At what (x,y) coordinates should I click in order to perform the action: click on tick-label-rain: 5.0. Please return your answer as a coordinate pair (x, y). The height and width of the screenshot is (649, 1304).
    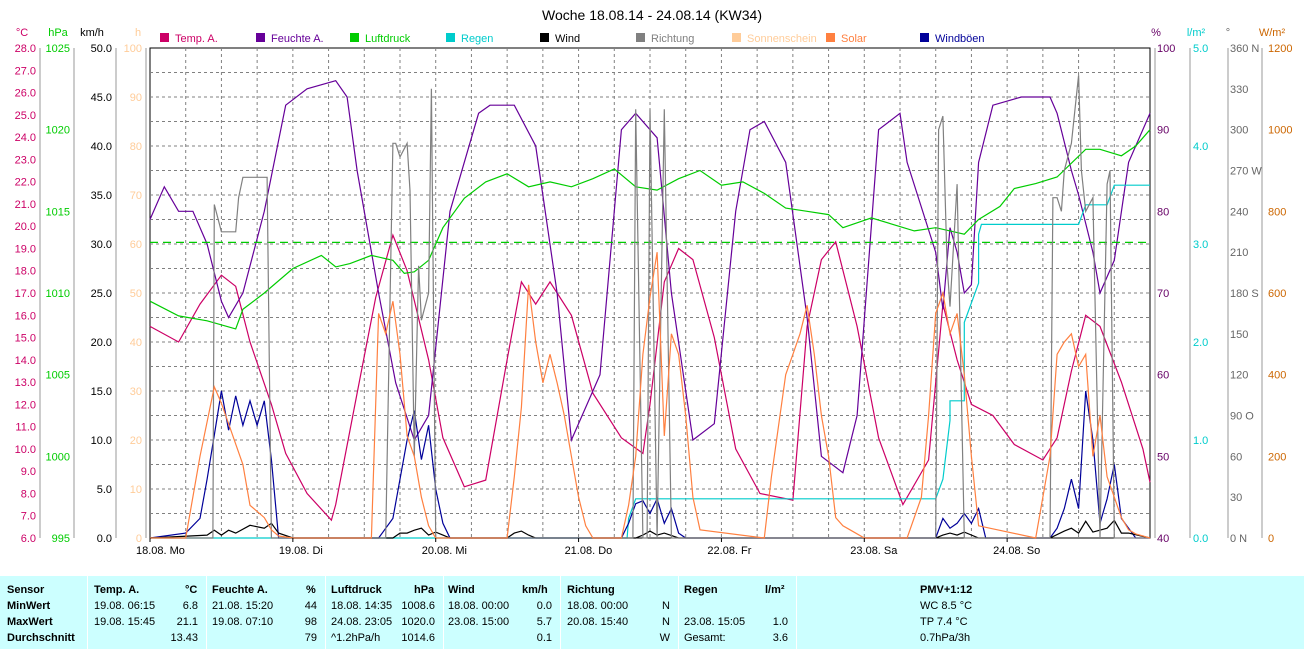
    Looking at the image, I should click on (1200, 49).